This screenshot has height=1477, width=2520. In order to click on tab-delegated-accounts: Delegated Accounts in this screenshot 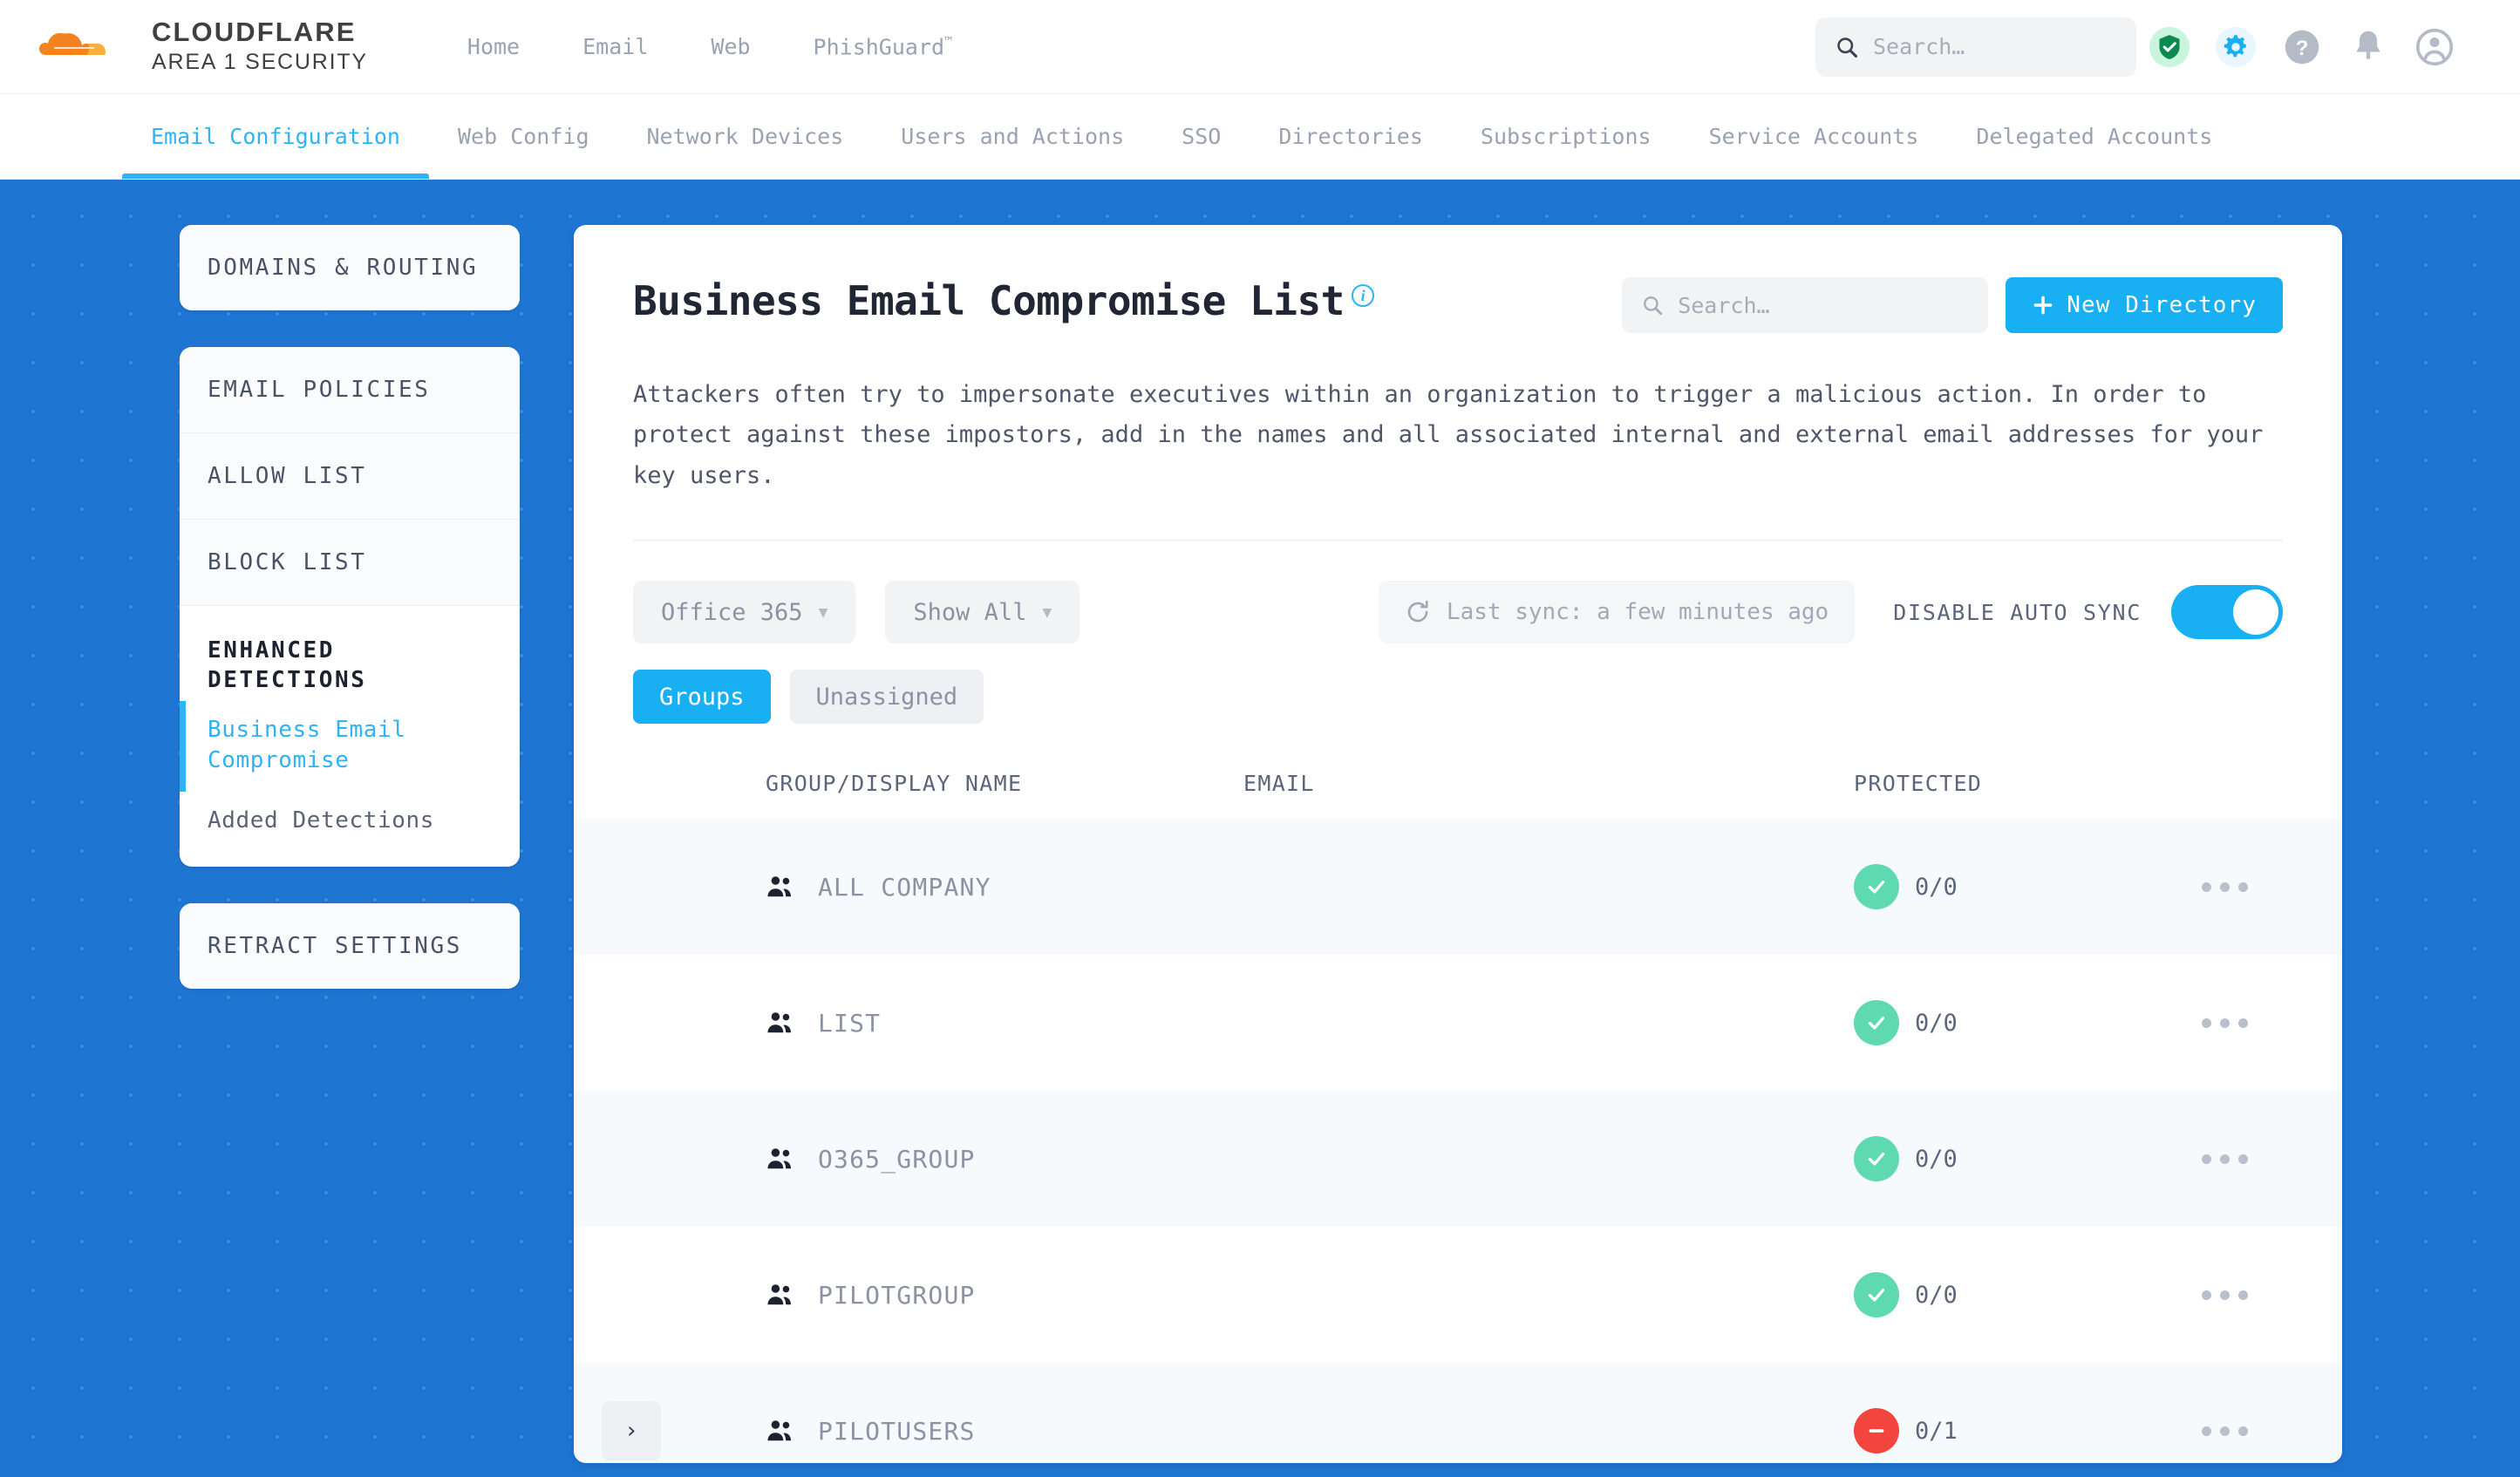, I will do `click(2094, 136)`.